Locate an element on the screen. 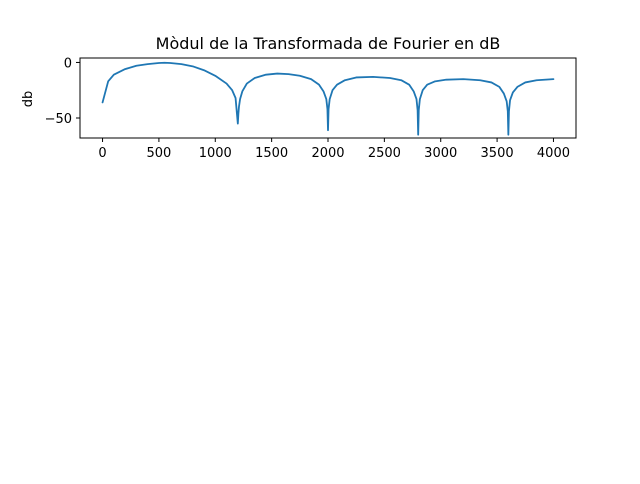  series-line is located at coordinates (328, 98).